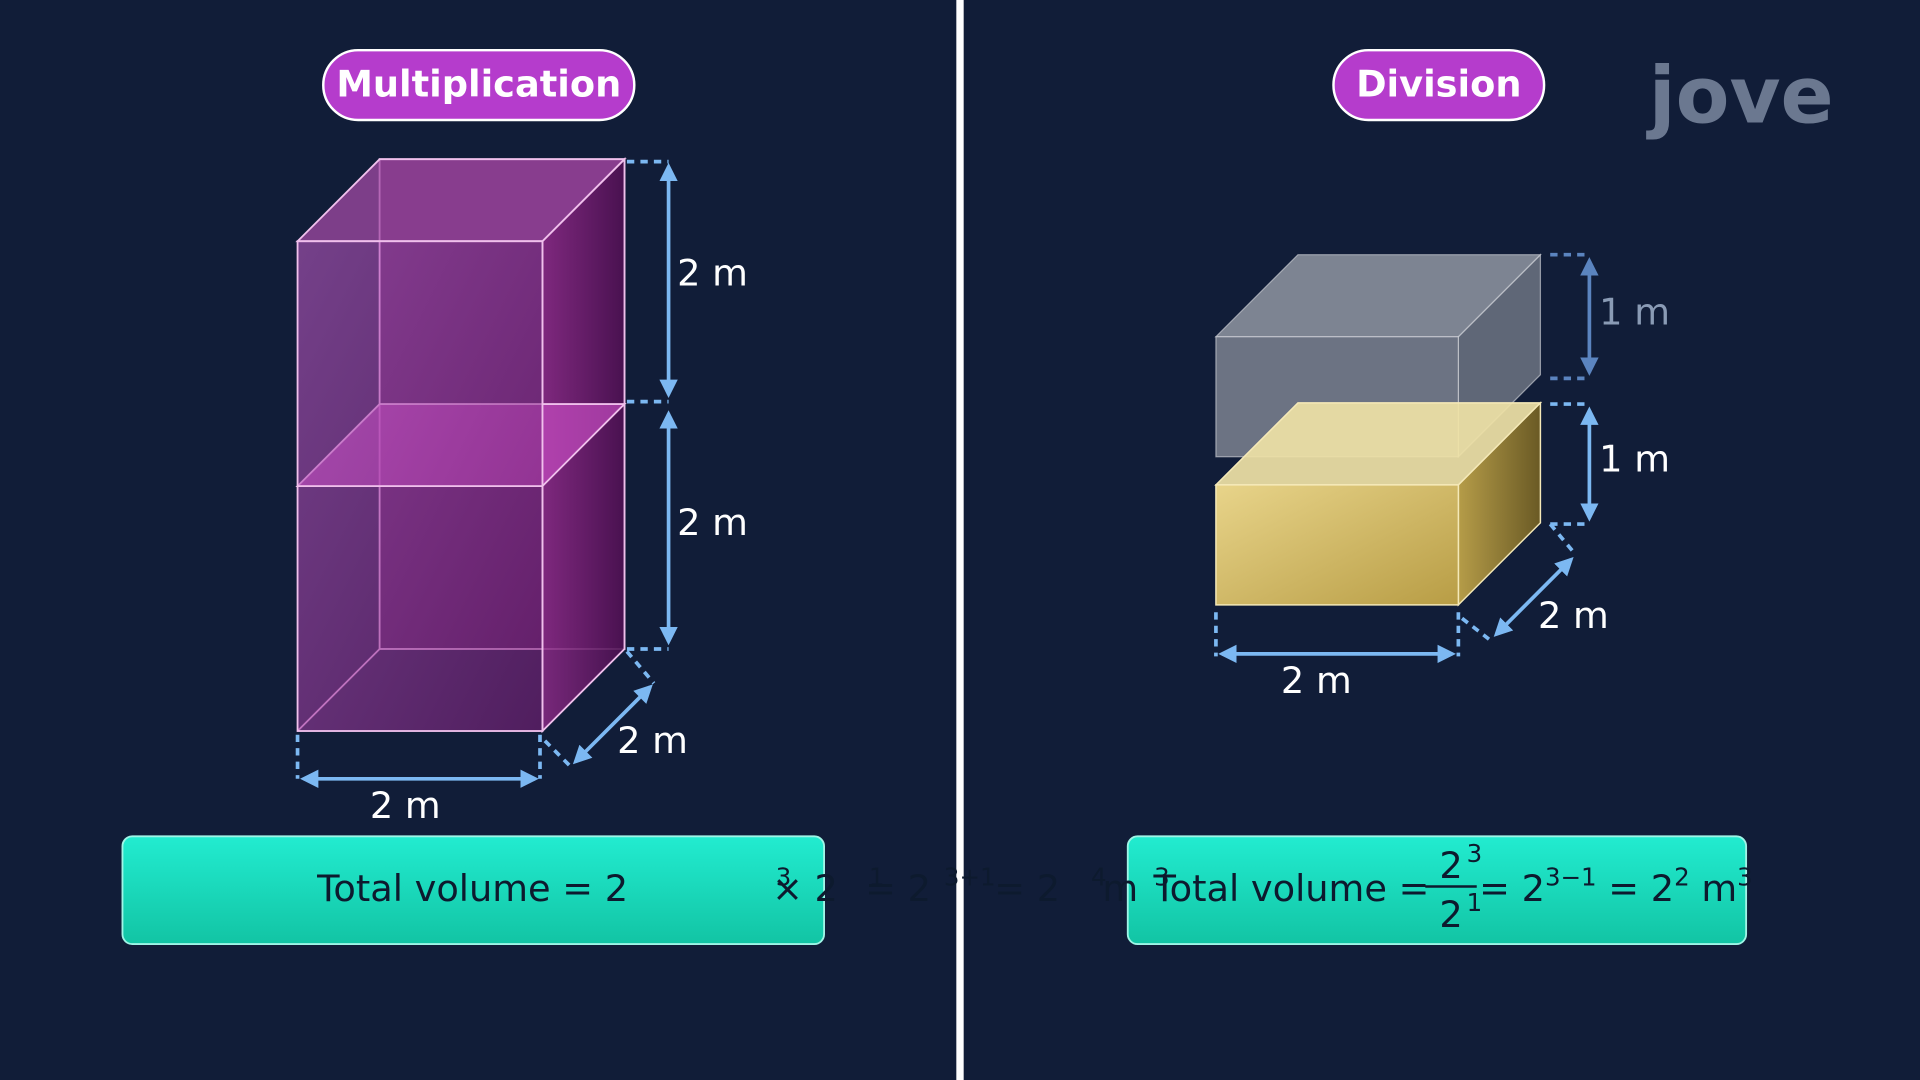 Image resolution: width=1920 pixels, height=1080 pixels. Describe the element at coordinates (1099, 876) in the screenshot. I see `superscript: 4` at that location.